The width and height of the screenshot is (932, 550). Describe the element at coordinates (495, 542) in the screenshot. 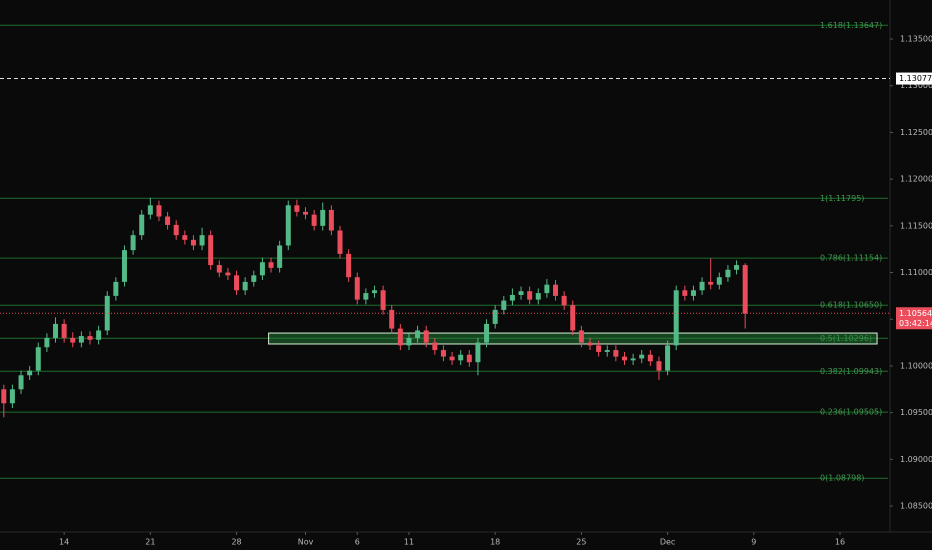

I see `x-tick-label: 18` at that location.